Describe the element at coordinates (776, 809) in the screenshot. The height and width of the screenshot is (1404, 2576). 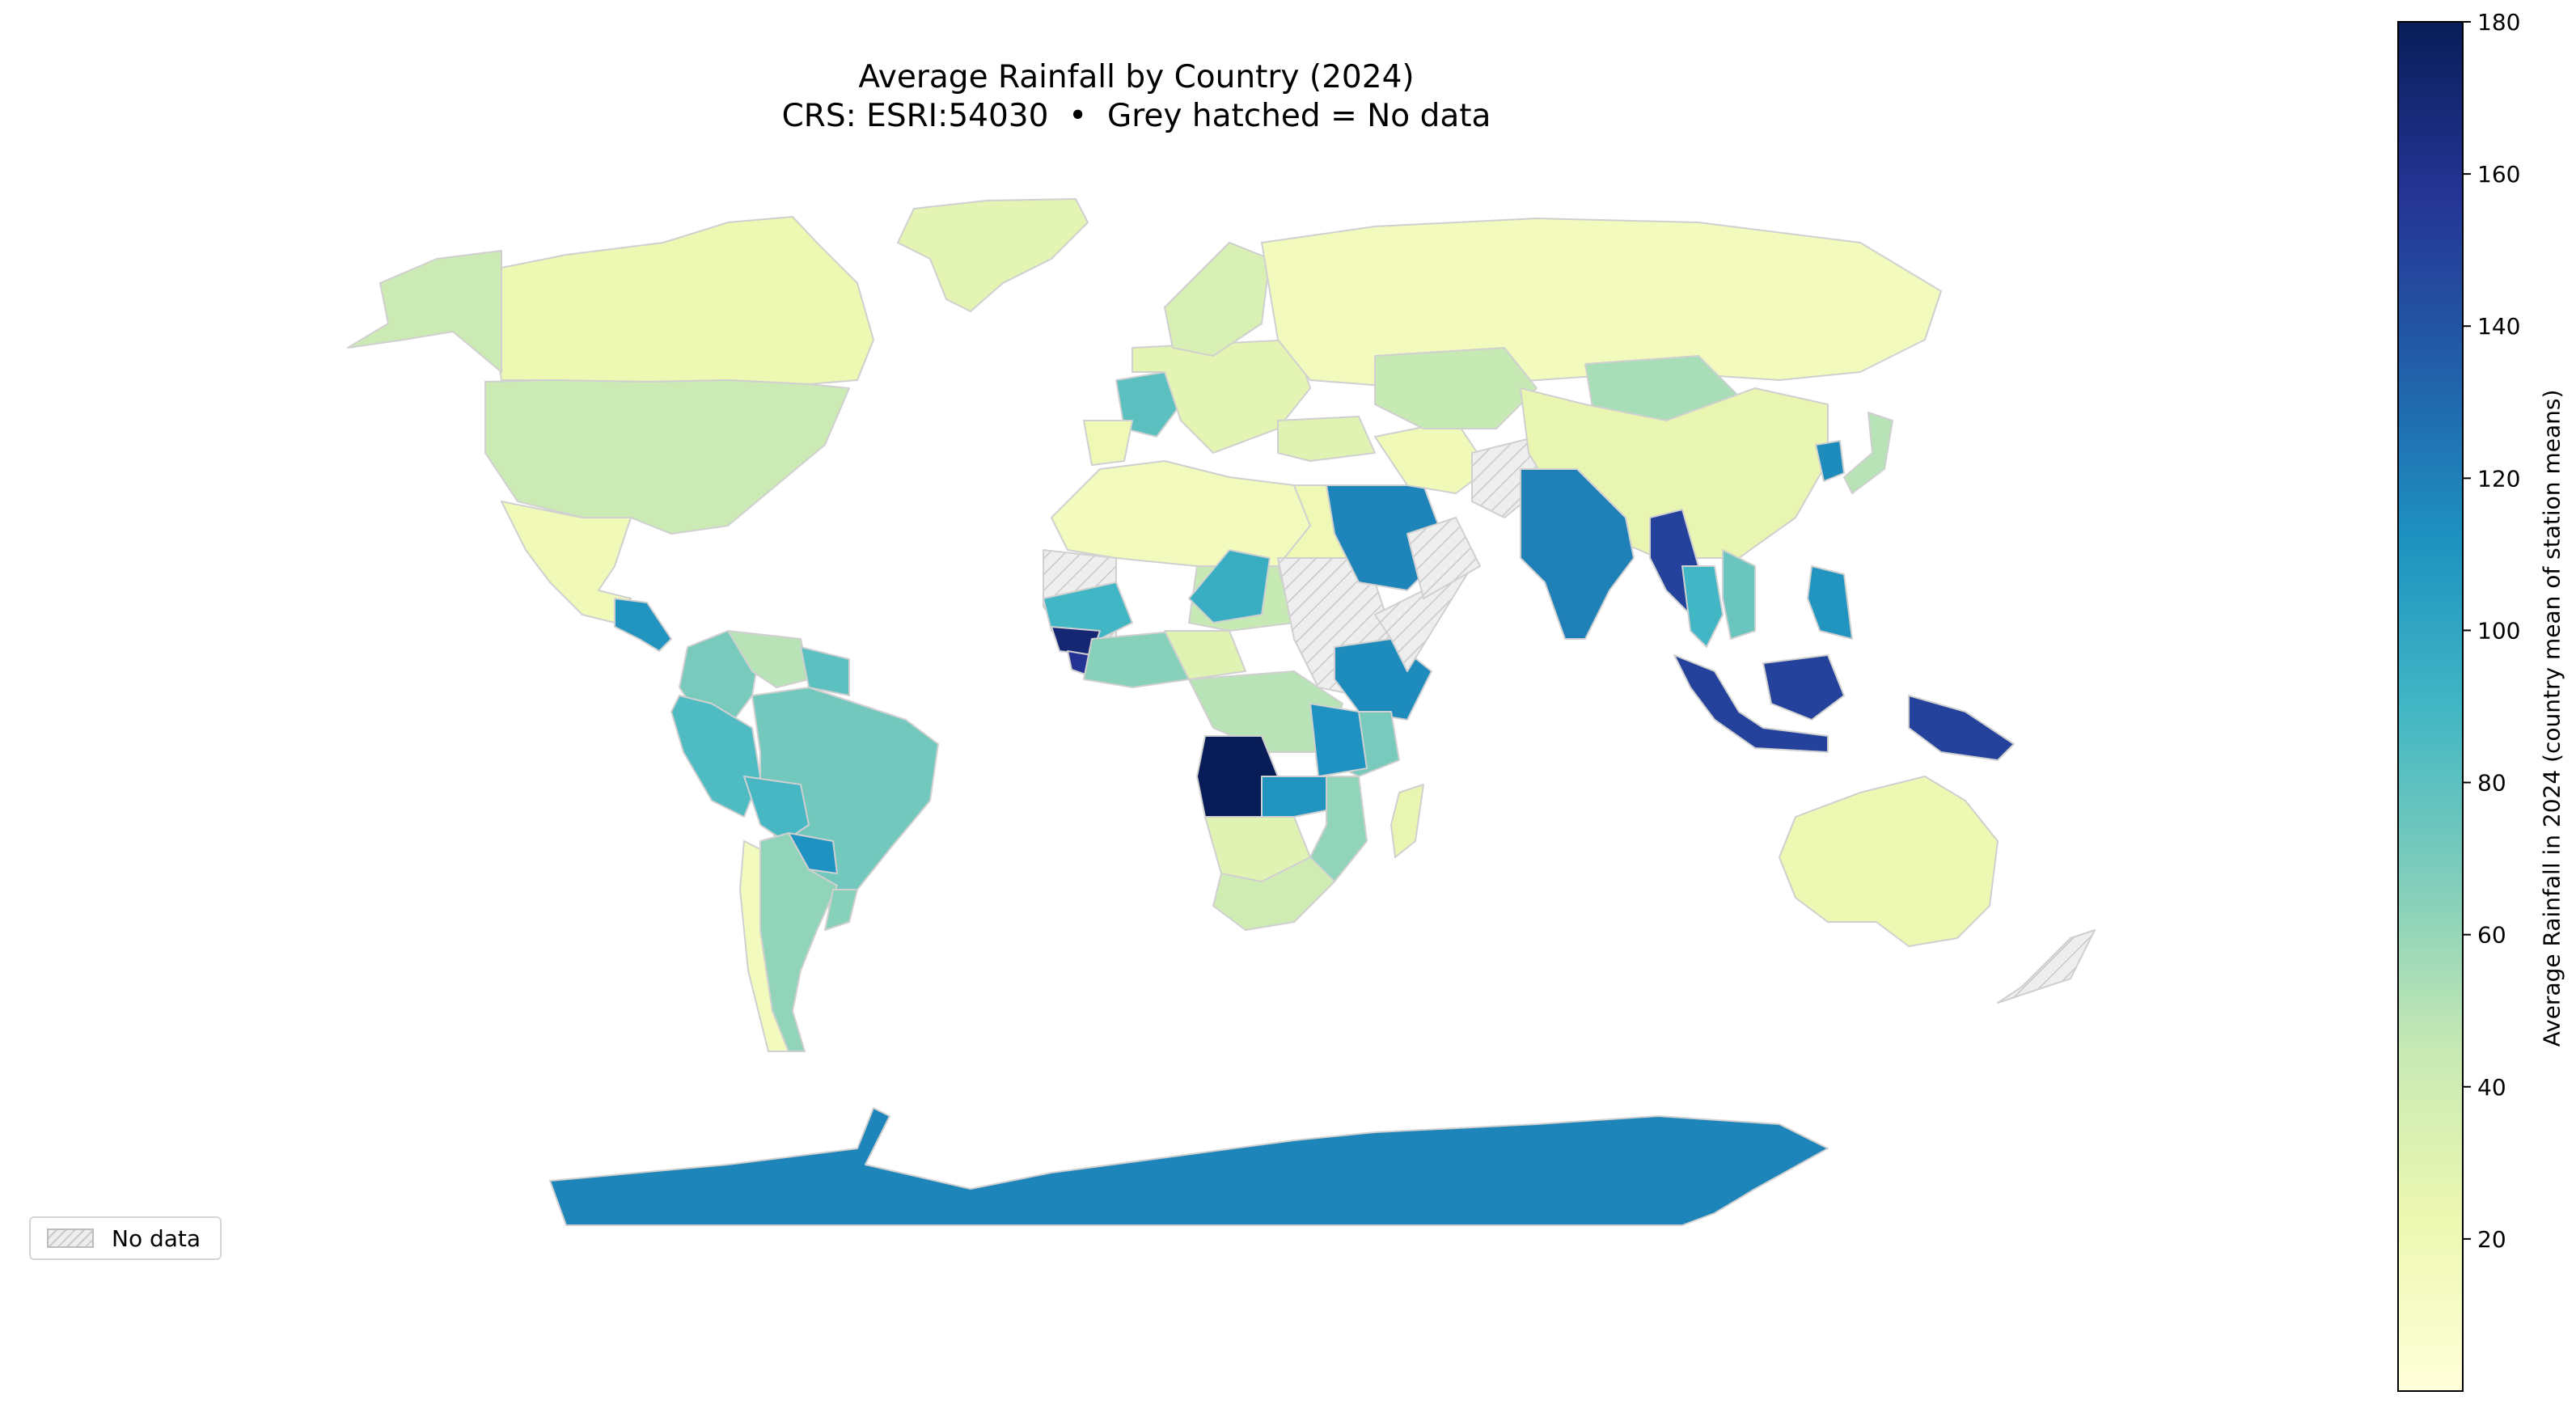
I see `country-bolivia` at that location.